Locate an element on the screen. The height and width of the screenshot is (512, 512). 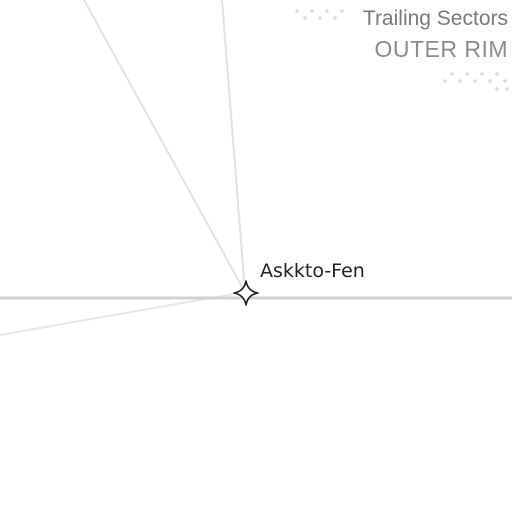
region-subtitle: OUTER RIM is located at coordinates (441, 49).